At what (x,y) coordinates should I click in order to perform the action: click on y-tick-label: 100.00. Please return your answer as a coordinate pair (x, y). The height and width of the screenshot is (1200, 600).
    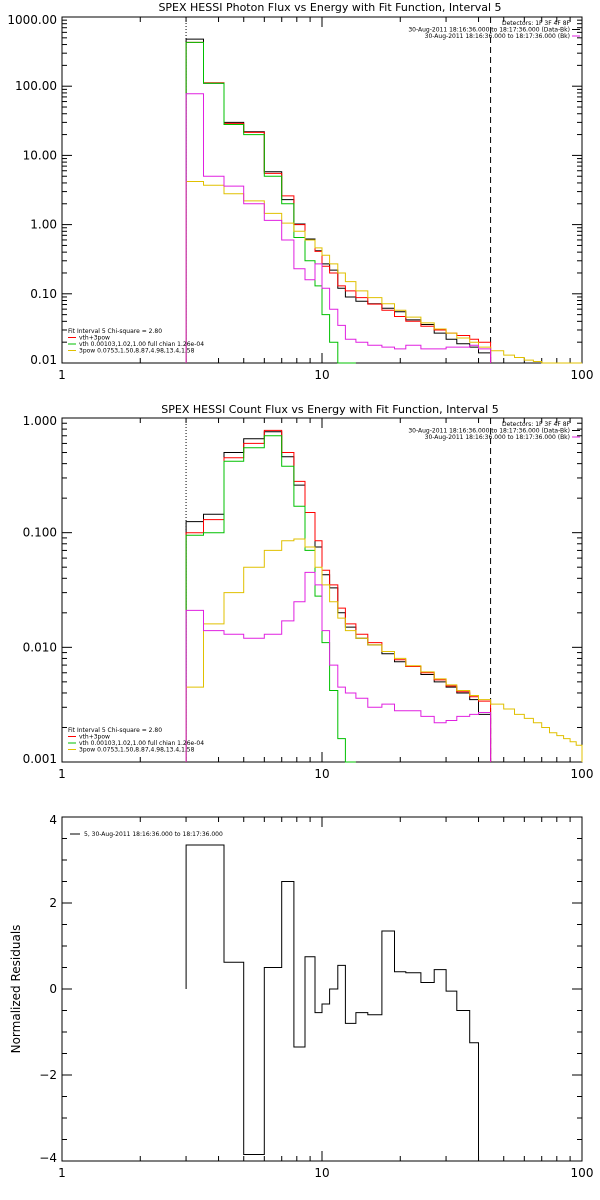
    Looking at the image, I should click on (36, 86).